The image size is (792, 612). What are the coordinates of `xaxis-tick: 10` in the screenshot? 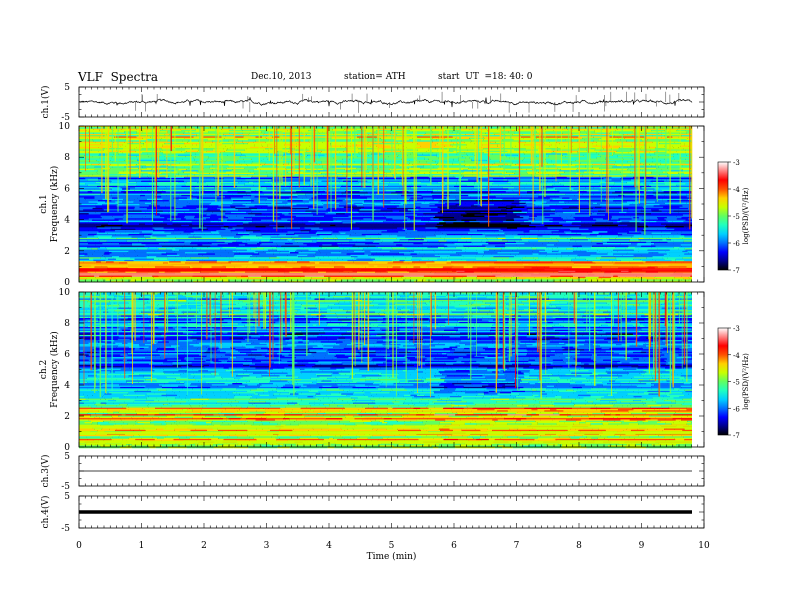 It's located at (704, 546).